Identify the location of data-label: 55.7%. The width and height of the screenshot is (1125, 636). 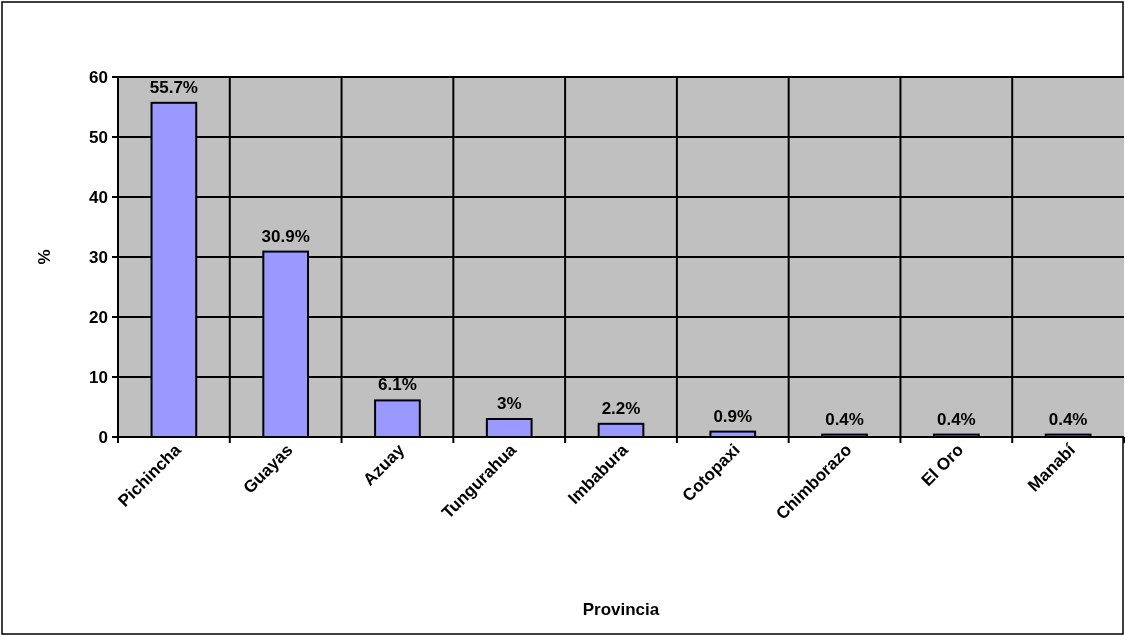
(173, 87).